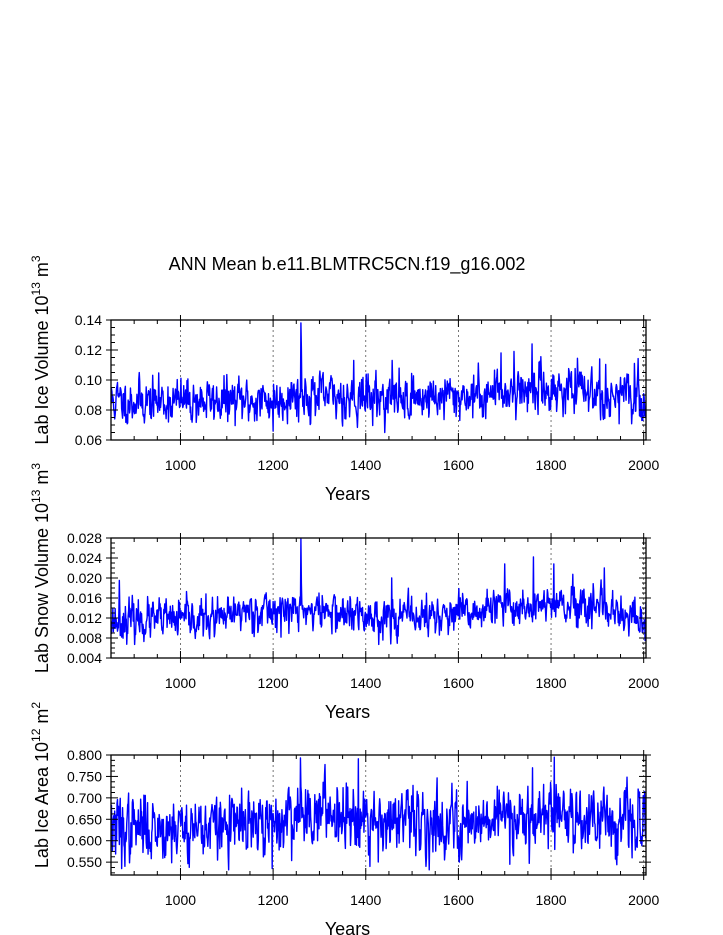  I want to click on y-tick-label-0.06: 0.06, so click(88, 440).